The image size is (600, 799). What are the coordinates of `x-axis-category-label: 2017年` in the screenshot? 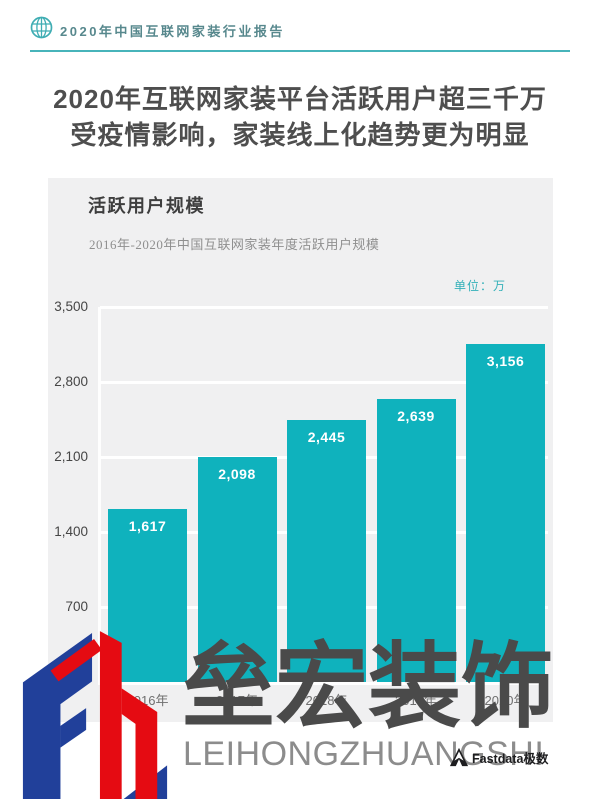 It's located at (237, 700).